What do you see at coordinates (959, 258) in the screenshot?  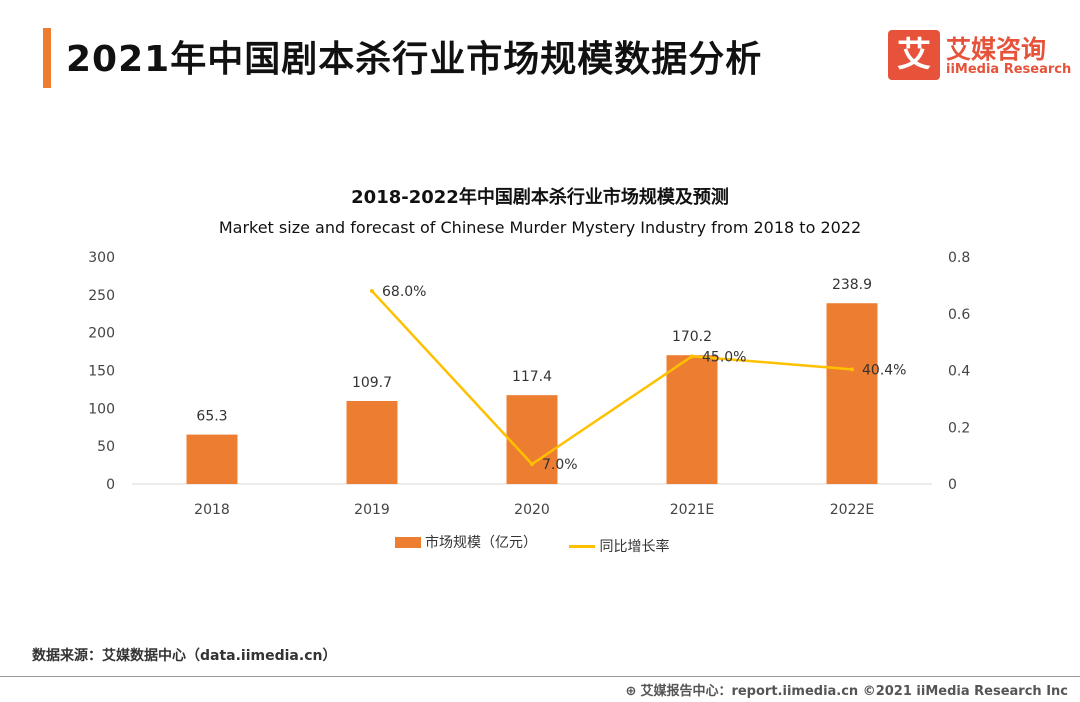 I see `y-right-tick-label: 0.8` at bounding box center [959, 258].